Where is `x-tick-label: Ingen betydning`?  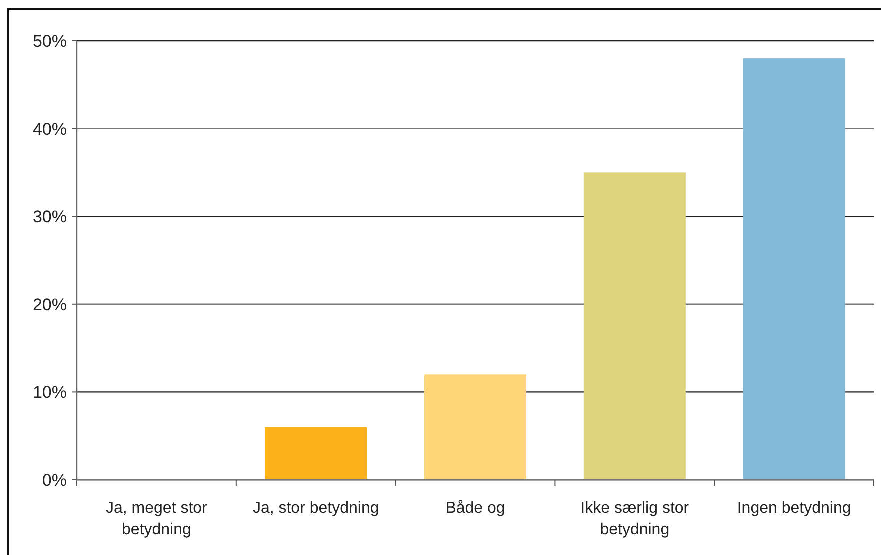
x-tick-label: Ingen betydning is located at coordinates (794, 508).